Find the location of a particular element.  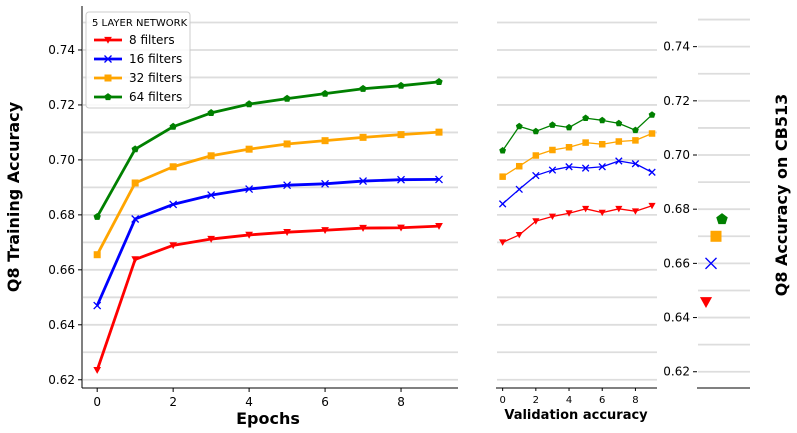

validation-line-8-filters is located at coordinates (577, 224).